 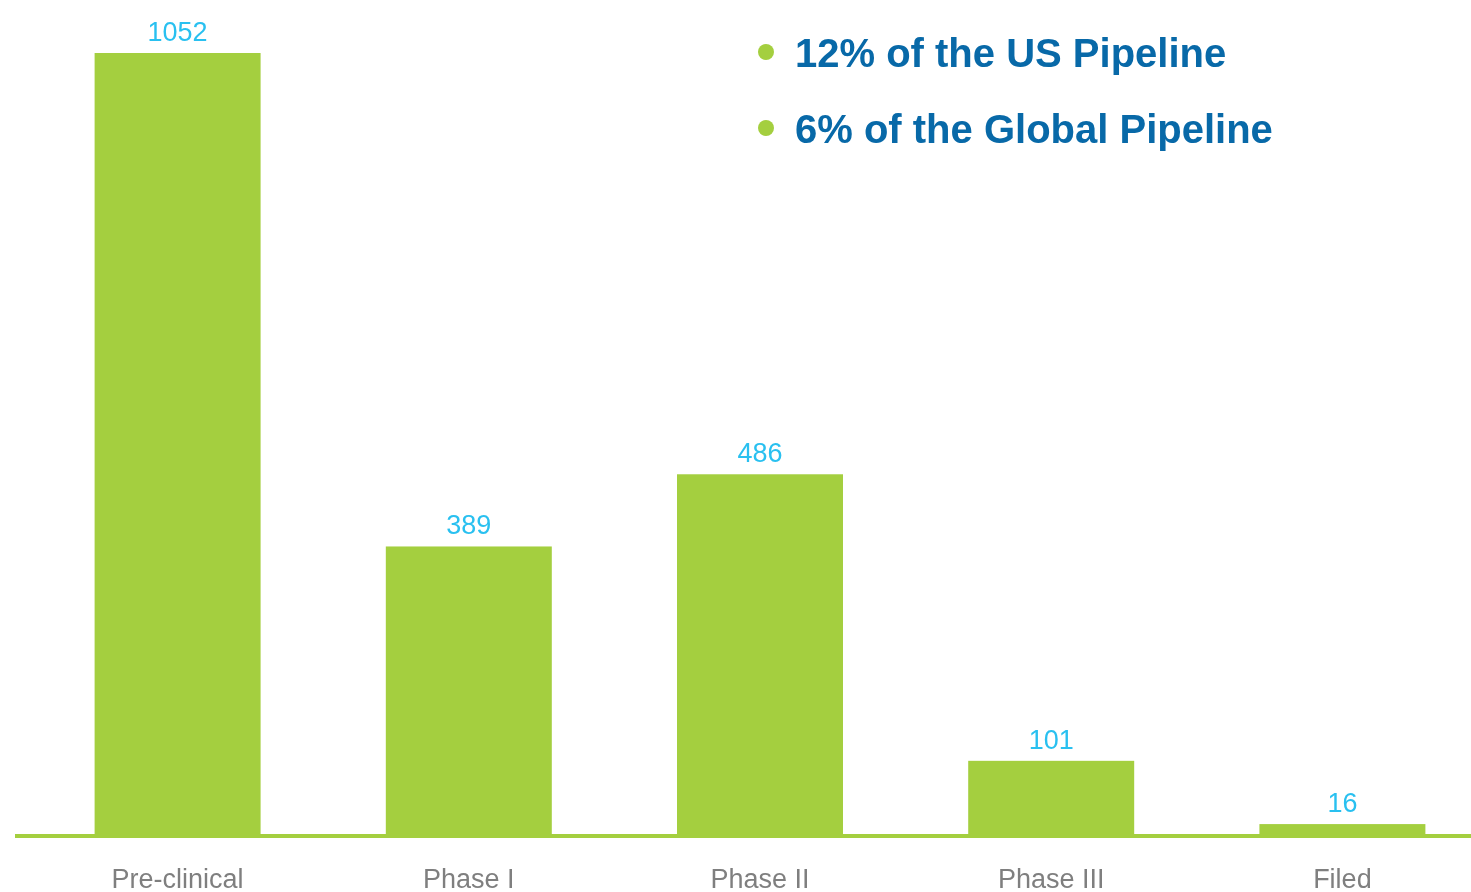 What do you see at coordinates (177, 32) in the screenshot?
I see `data-label: 1052` at bounding box center [177, 32].